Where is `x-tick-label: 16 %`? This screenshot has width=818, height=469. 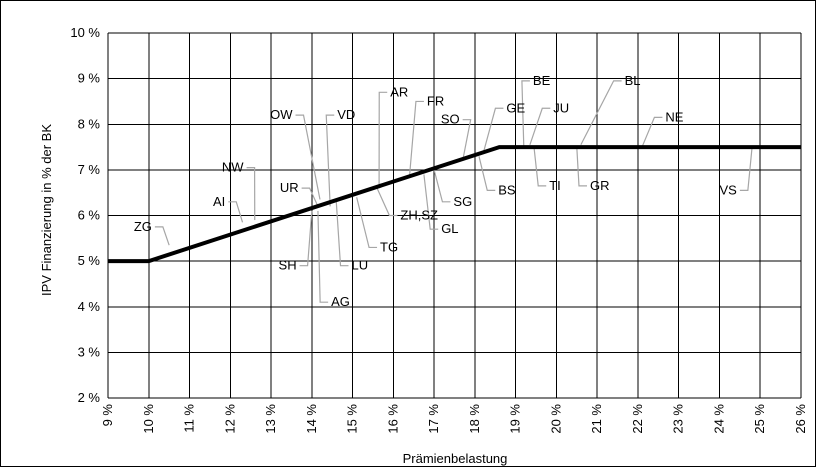 x-tick-label: 16 % is located at coordinates (392, 419).